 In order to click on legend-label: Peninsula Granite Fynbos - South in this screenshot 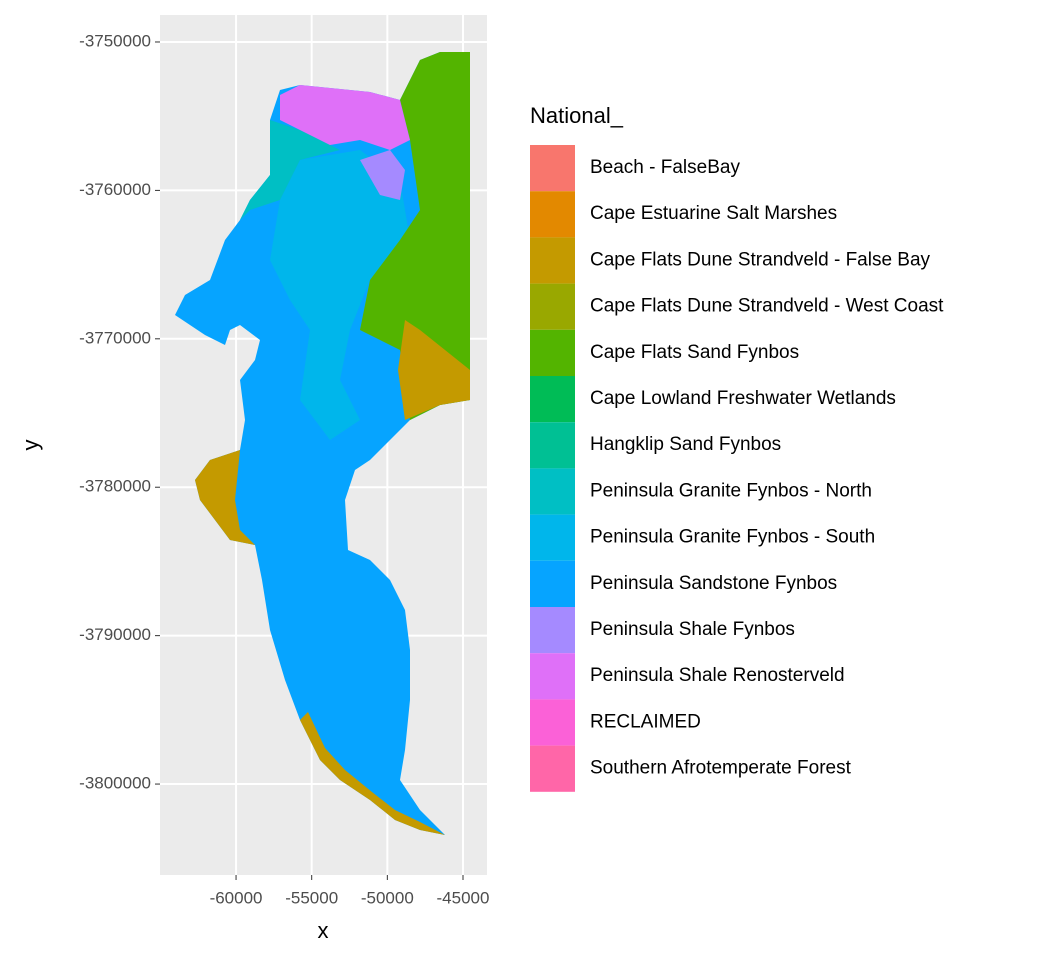, I will do `click(732, 537)`.